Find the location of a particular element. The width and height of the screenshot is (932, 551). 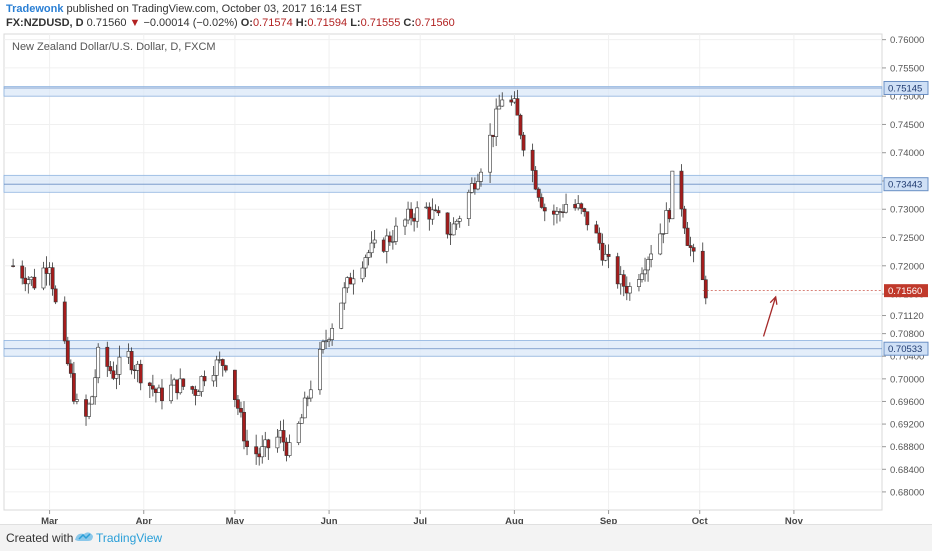

projection-arrow is located at coordinates (770, 316).